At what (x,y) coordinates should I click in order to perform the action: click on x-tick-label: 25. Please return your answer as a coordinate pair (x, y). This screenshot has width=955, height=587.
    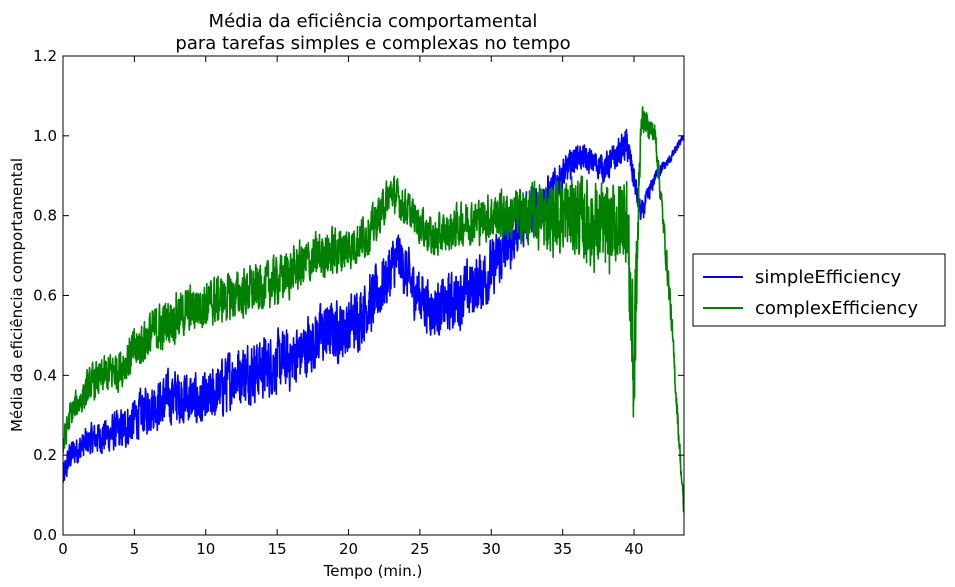
    Looking at the image, I should click on (419, 549).